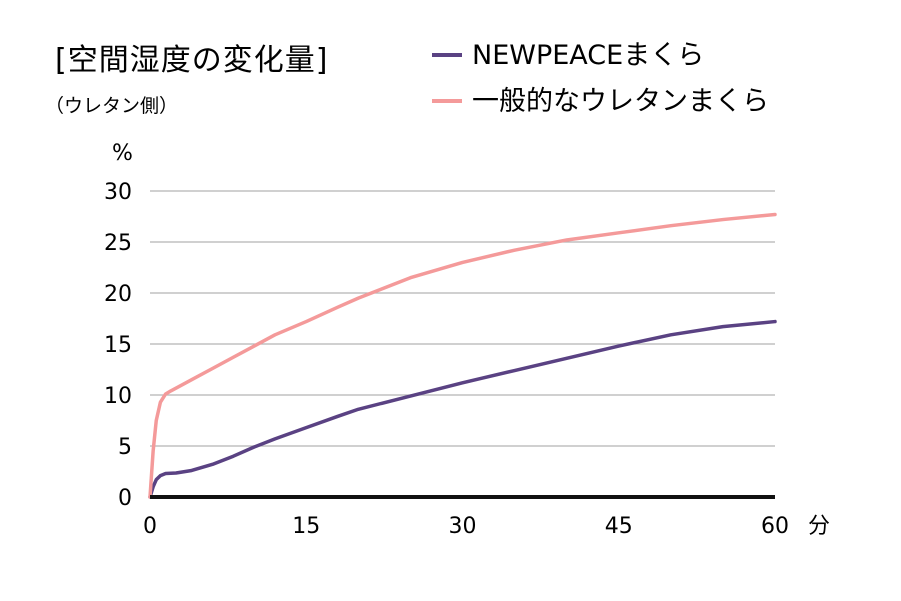 Image resolution: width=901 pixels, height=601 pixels. I want to click on y-tick-label: 25, so click(118, 243).